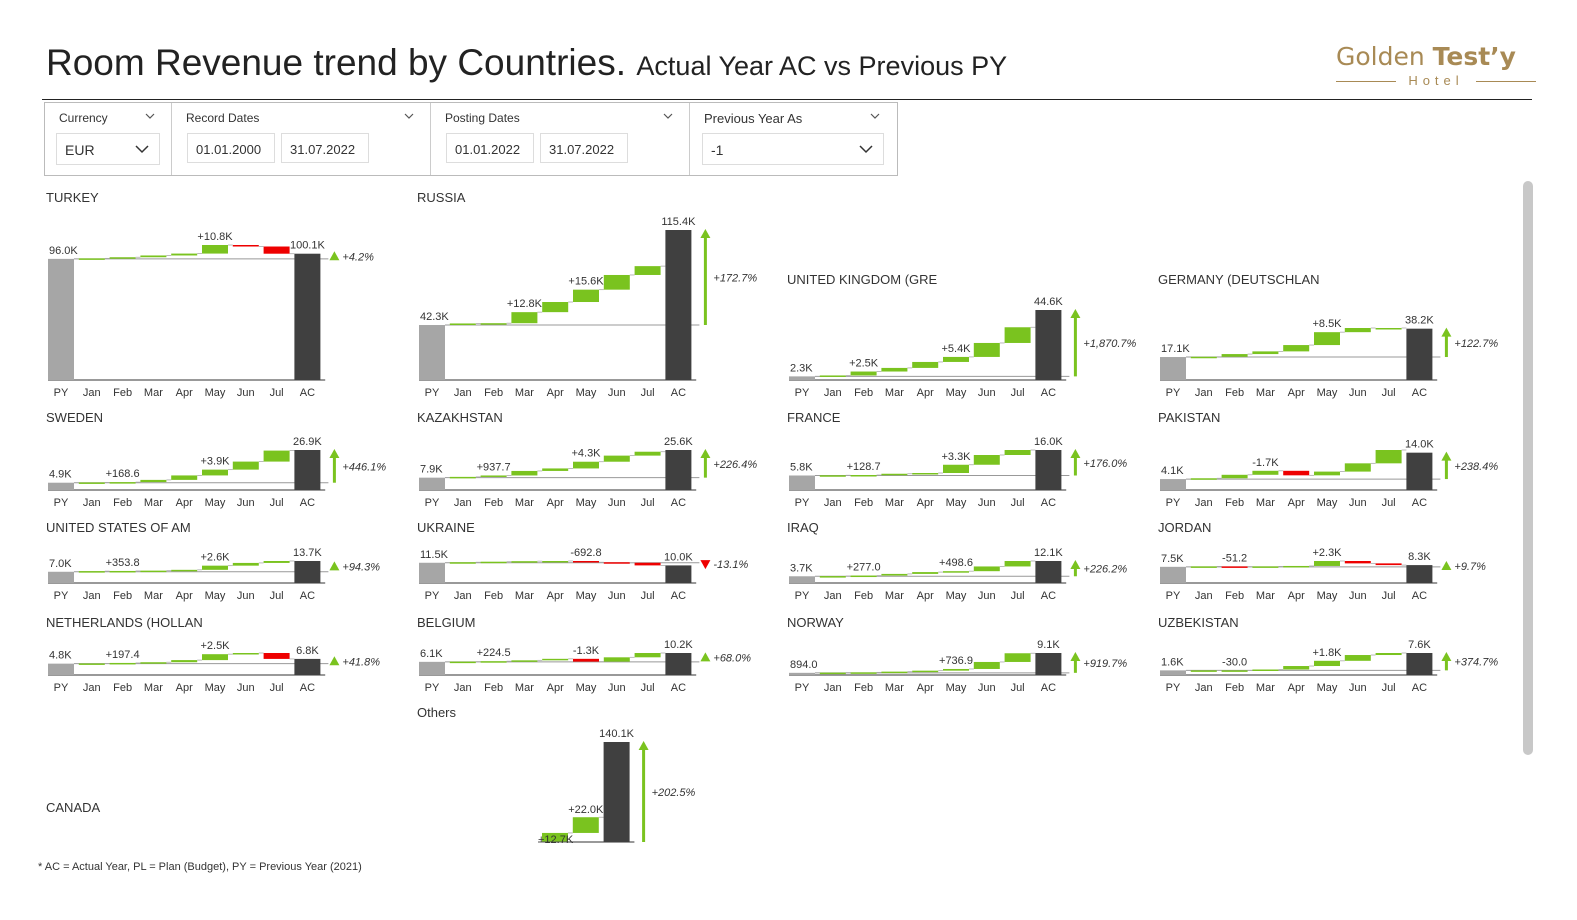  Describe the element at coordinates (735, 465) in the screenshot. I see `variance-label: +226.4%` at that location.